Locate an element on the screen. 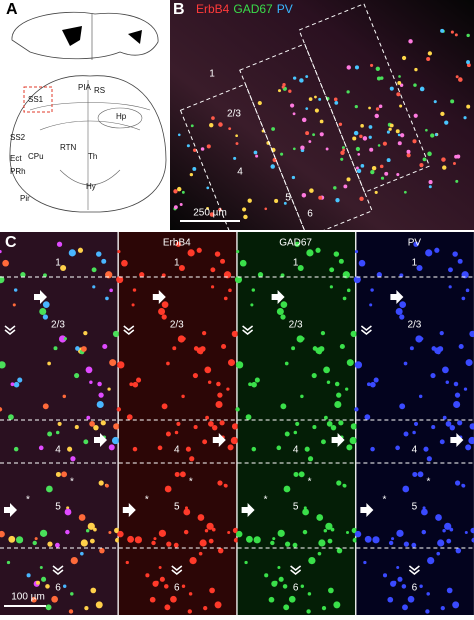  region-label: SS1 is located at coordinates (36, 99).